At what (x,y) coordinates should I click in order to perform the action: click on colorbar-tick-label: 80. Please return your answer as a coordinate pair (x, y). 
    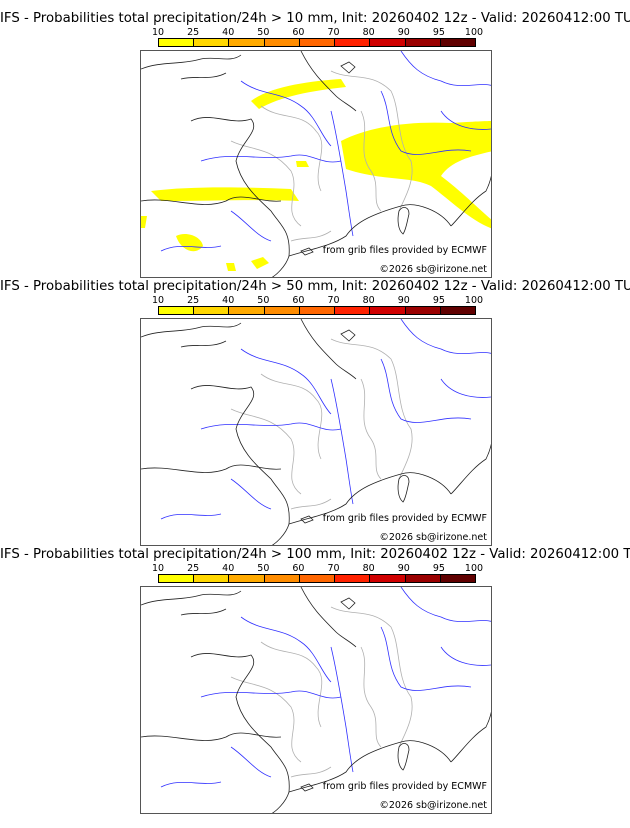
    Looking at the image, I should click on (368, 300).